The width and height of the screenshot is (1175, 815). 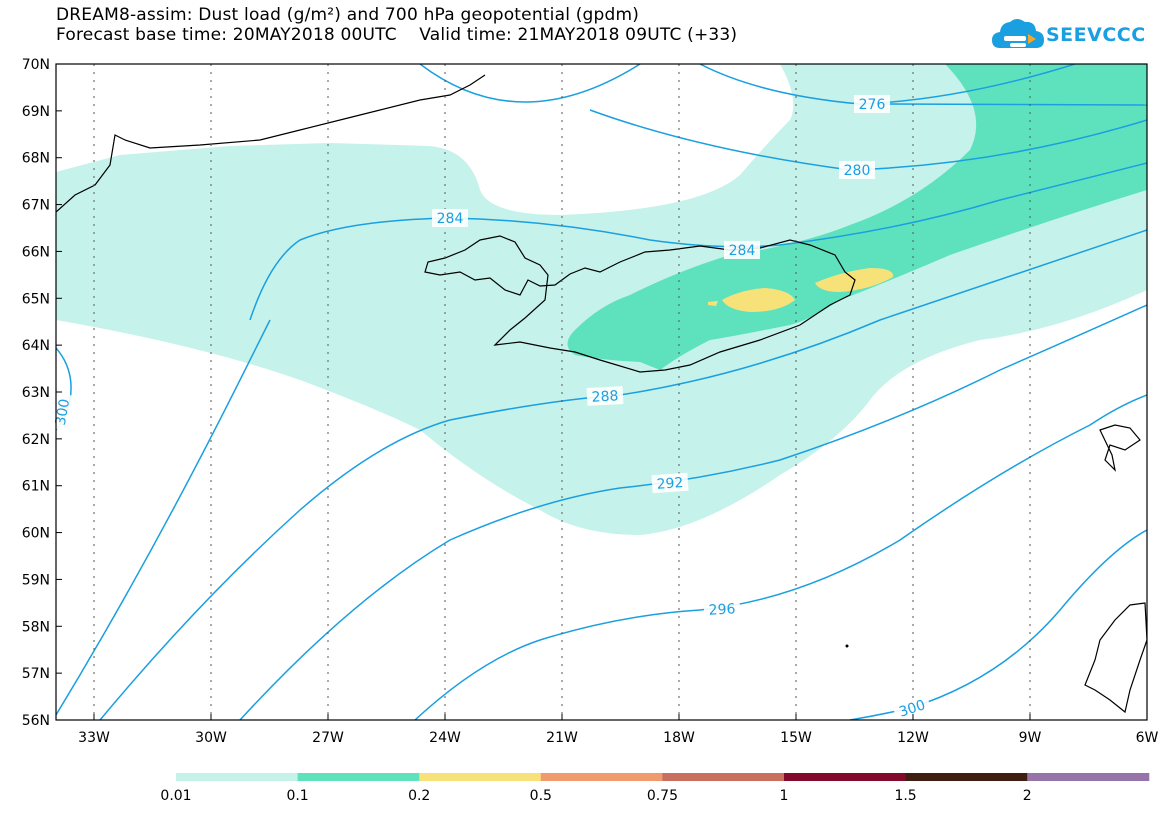 I want to click on colorbar-tick-label: 0.75, so click(x=662, y=796).